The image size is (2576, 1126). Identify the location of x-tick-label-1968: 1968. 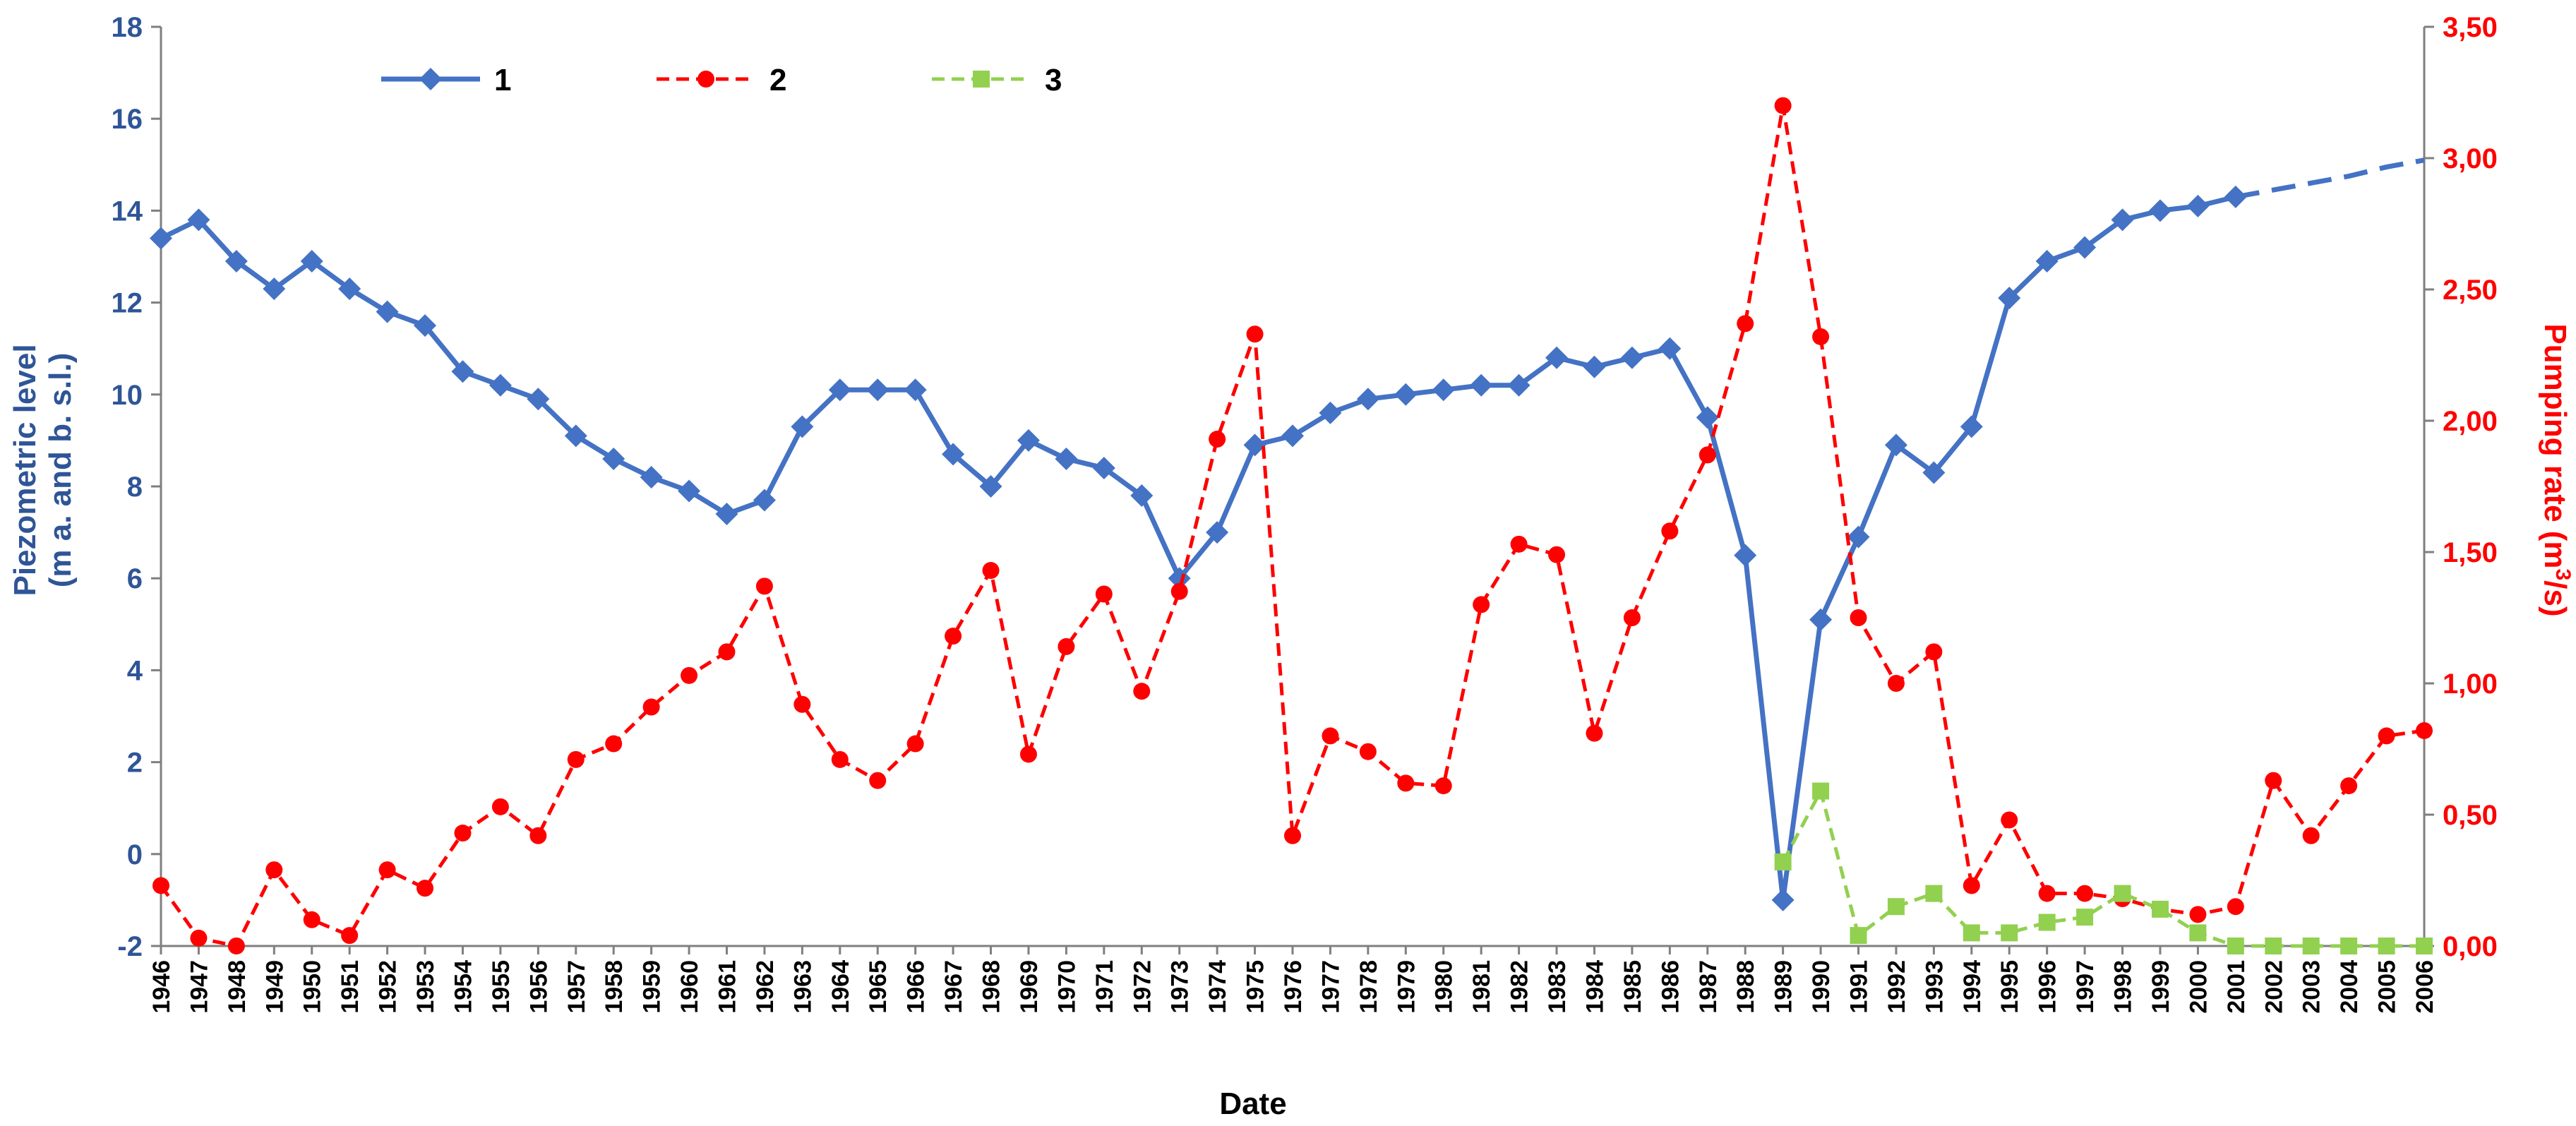
(991, 987).